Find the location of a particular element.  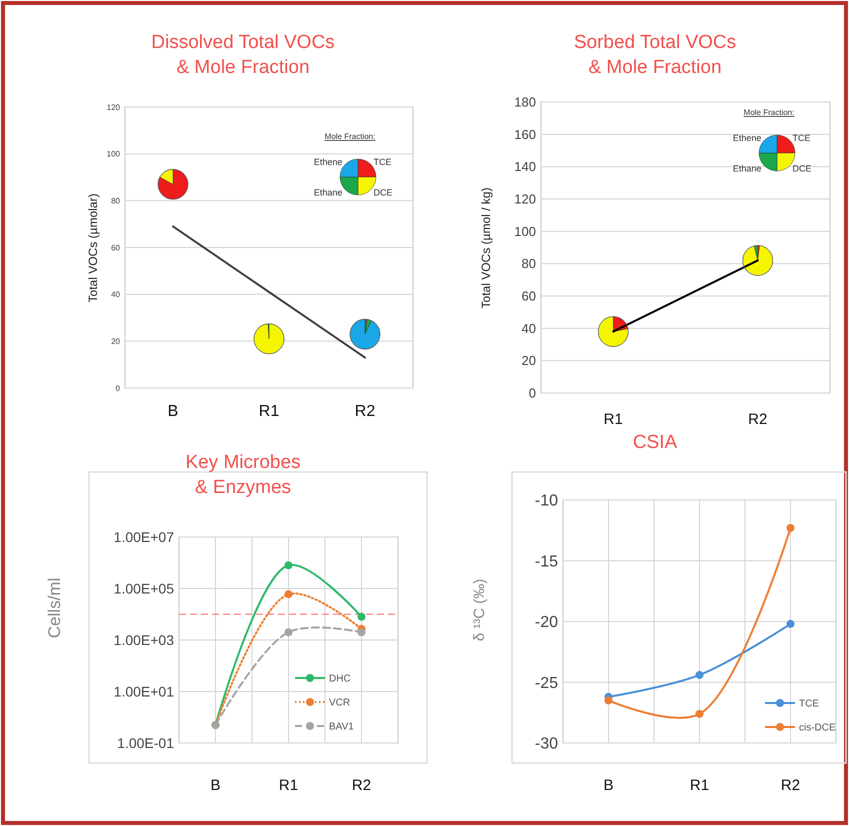

y-tick-label: 1.00E+03 is located at coordinates (144, 640).